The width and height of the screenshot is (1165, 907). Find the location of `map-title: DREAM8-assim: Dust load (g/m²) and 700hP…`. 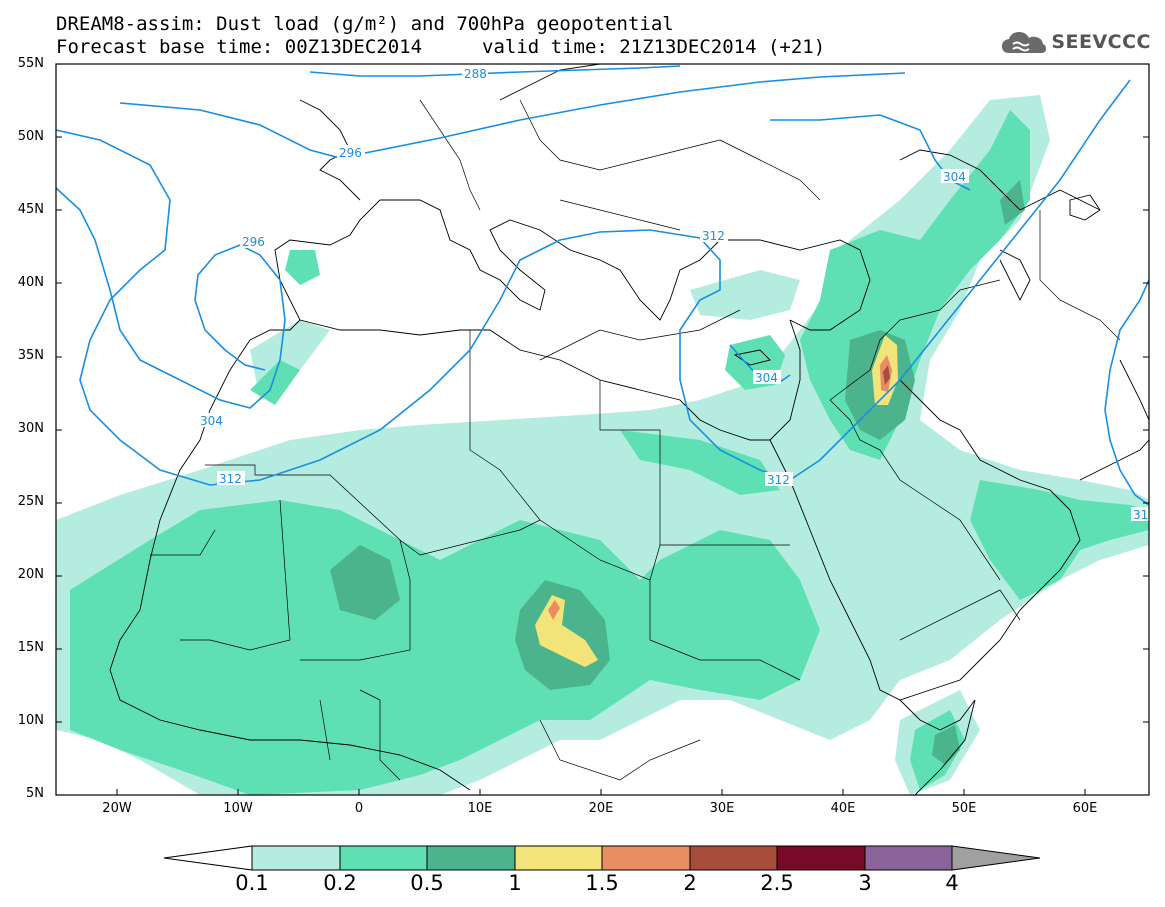

map-title: DREAM8-assim: Dust load (g/m²) and 700hP… is located at coordinates (365, 24).